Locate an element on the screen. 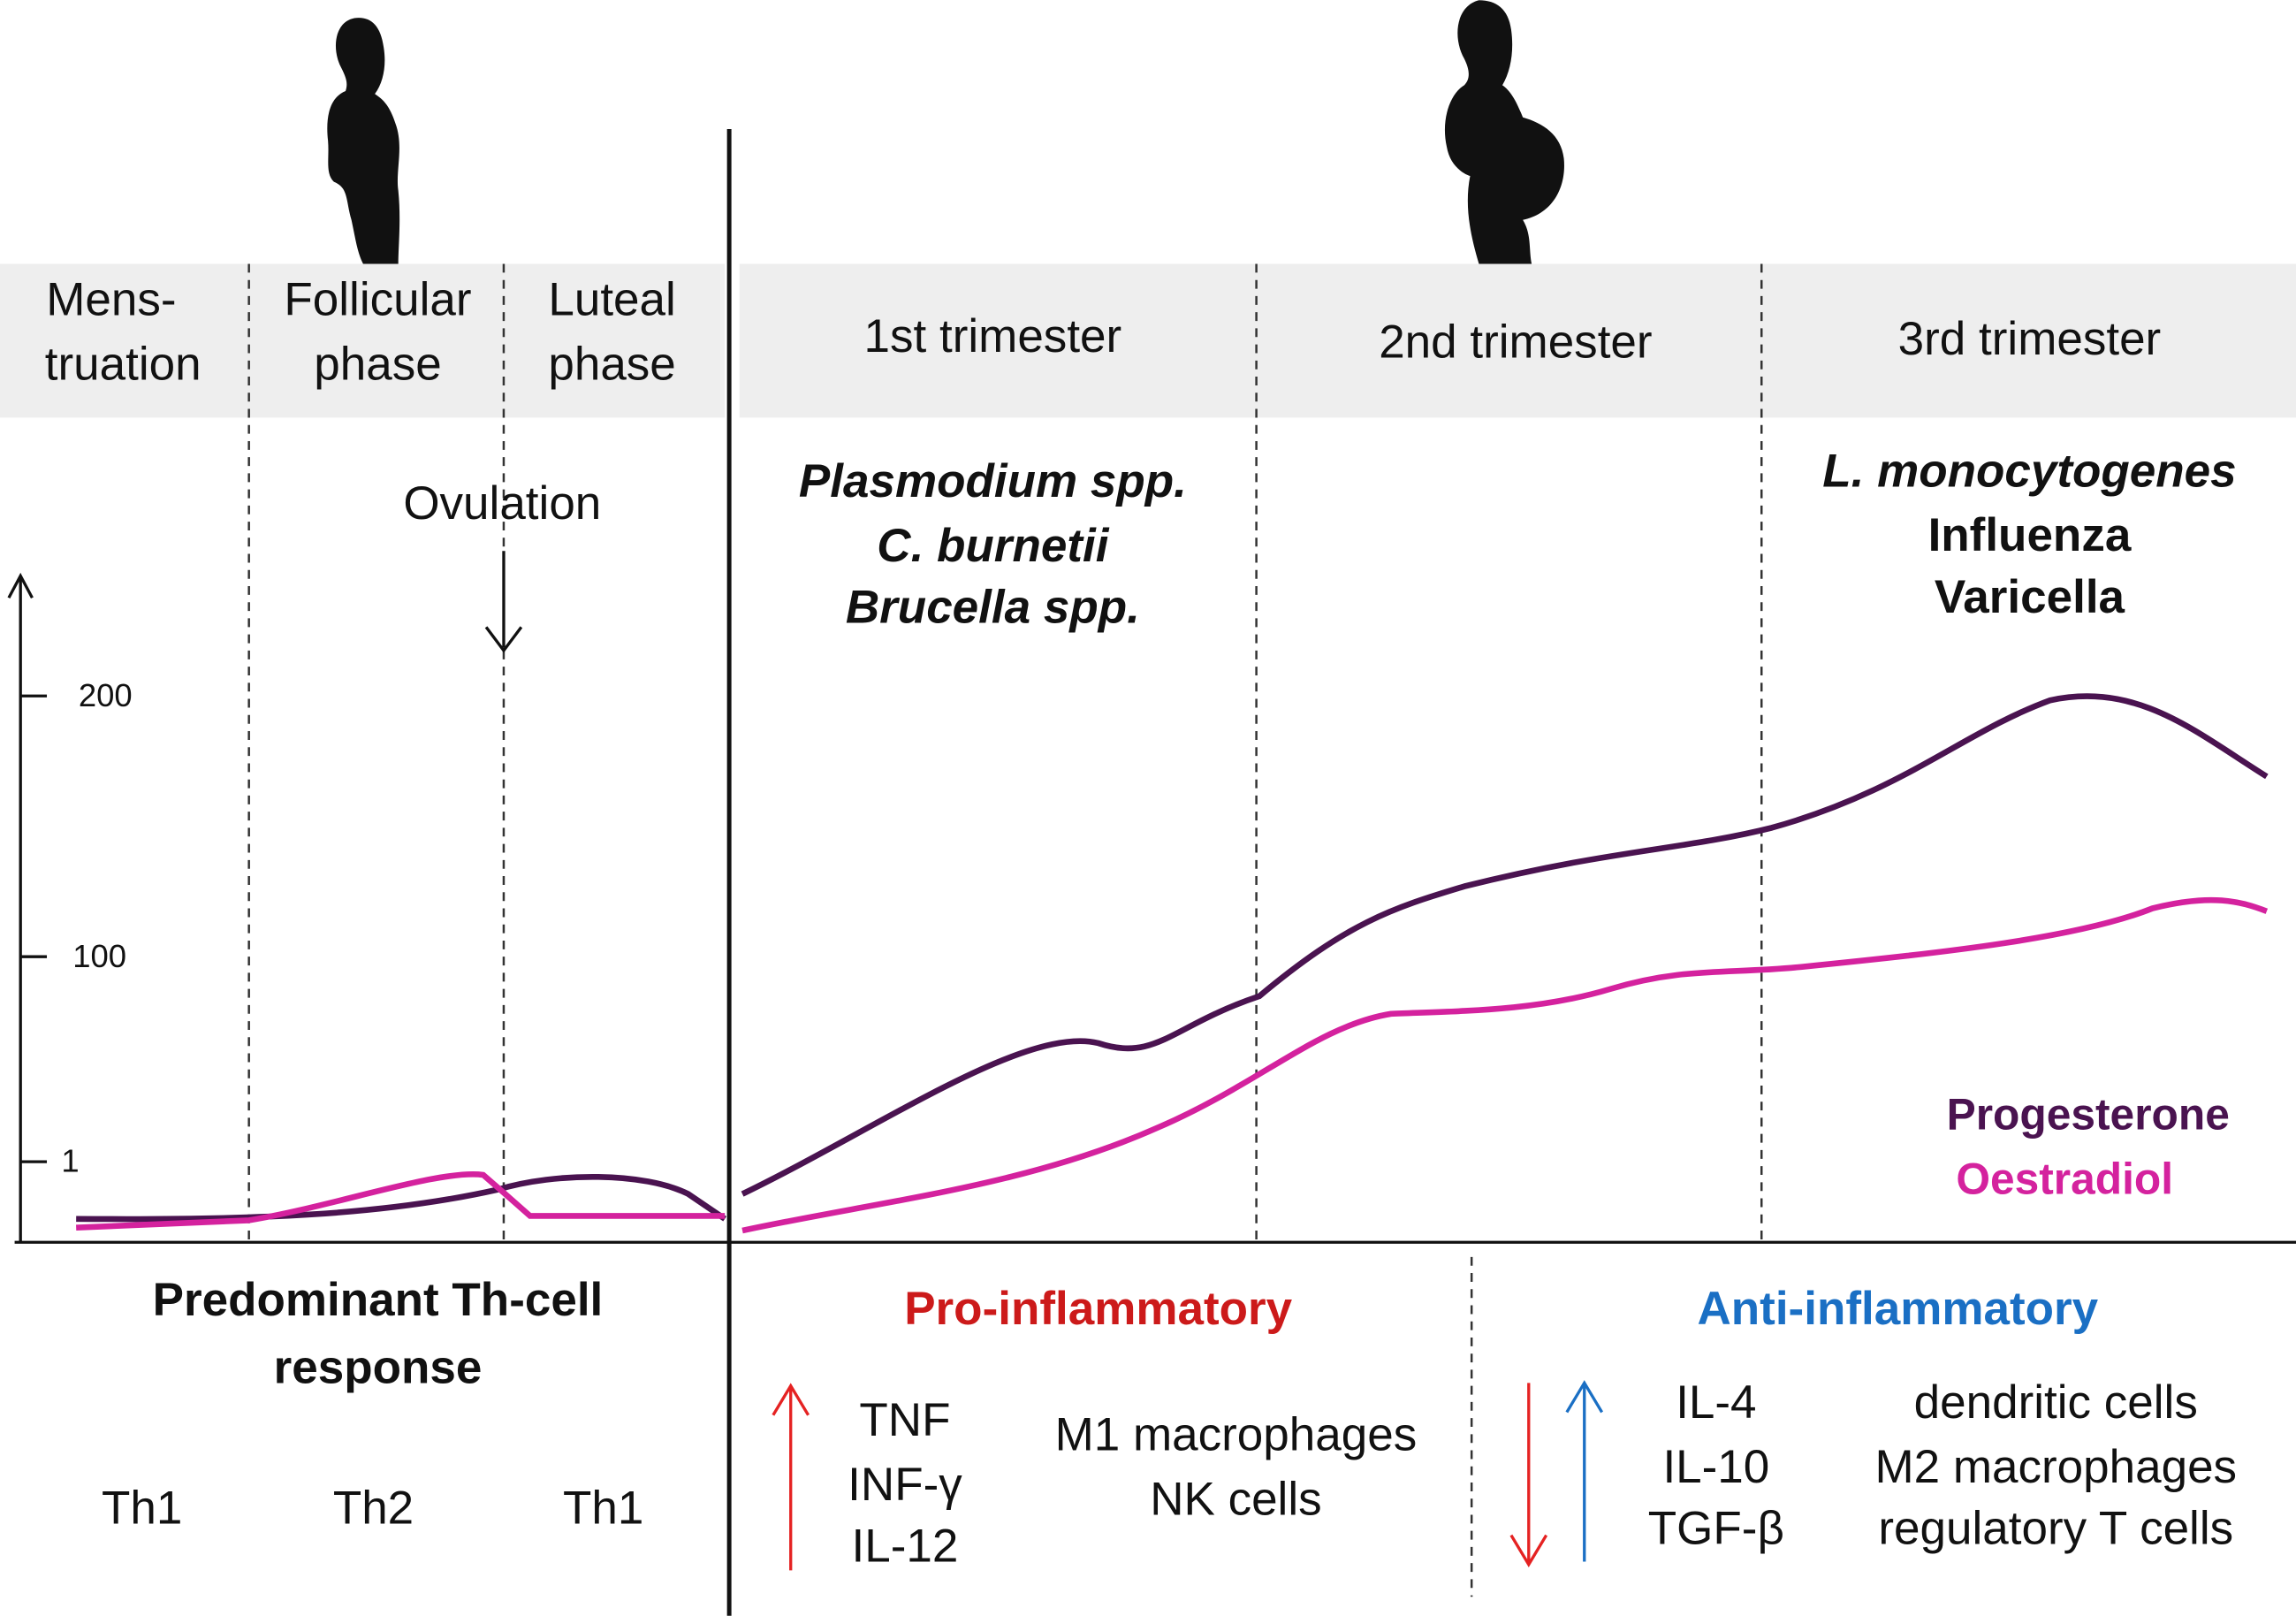 The image size is (2296, 1616). cell-type: dendritic cells is located at coordinates (2056, 1402).